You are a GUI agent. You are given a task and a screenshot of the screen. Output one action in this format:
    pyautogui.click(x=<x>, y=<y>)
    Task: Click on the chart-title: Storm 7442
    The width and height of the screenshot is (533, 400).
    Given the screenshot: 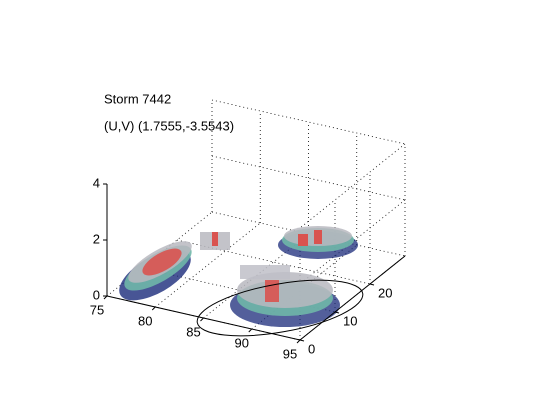 What is the action you would take?
    pyautogui.click(x=137, y=98)
    